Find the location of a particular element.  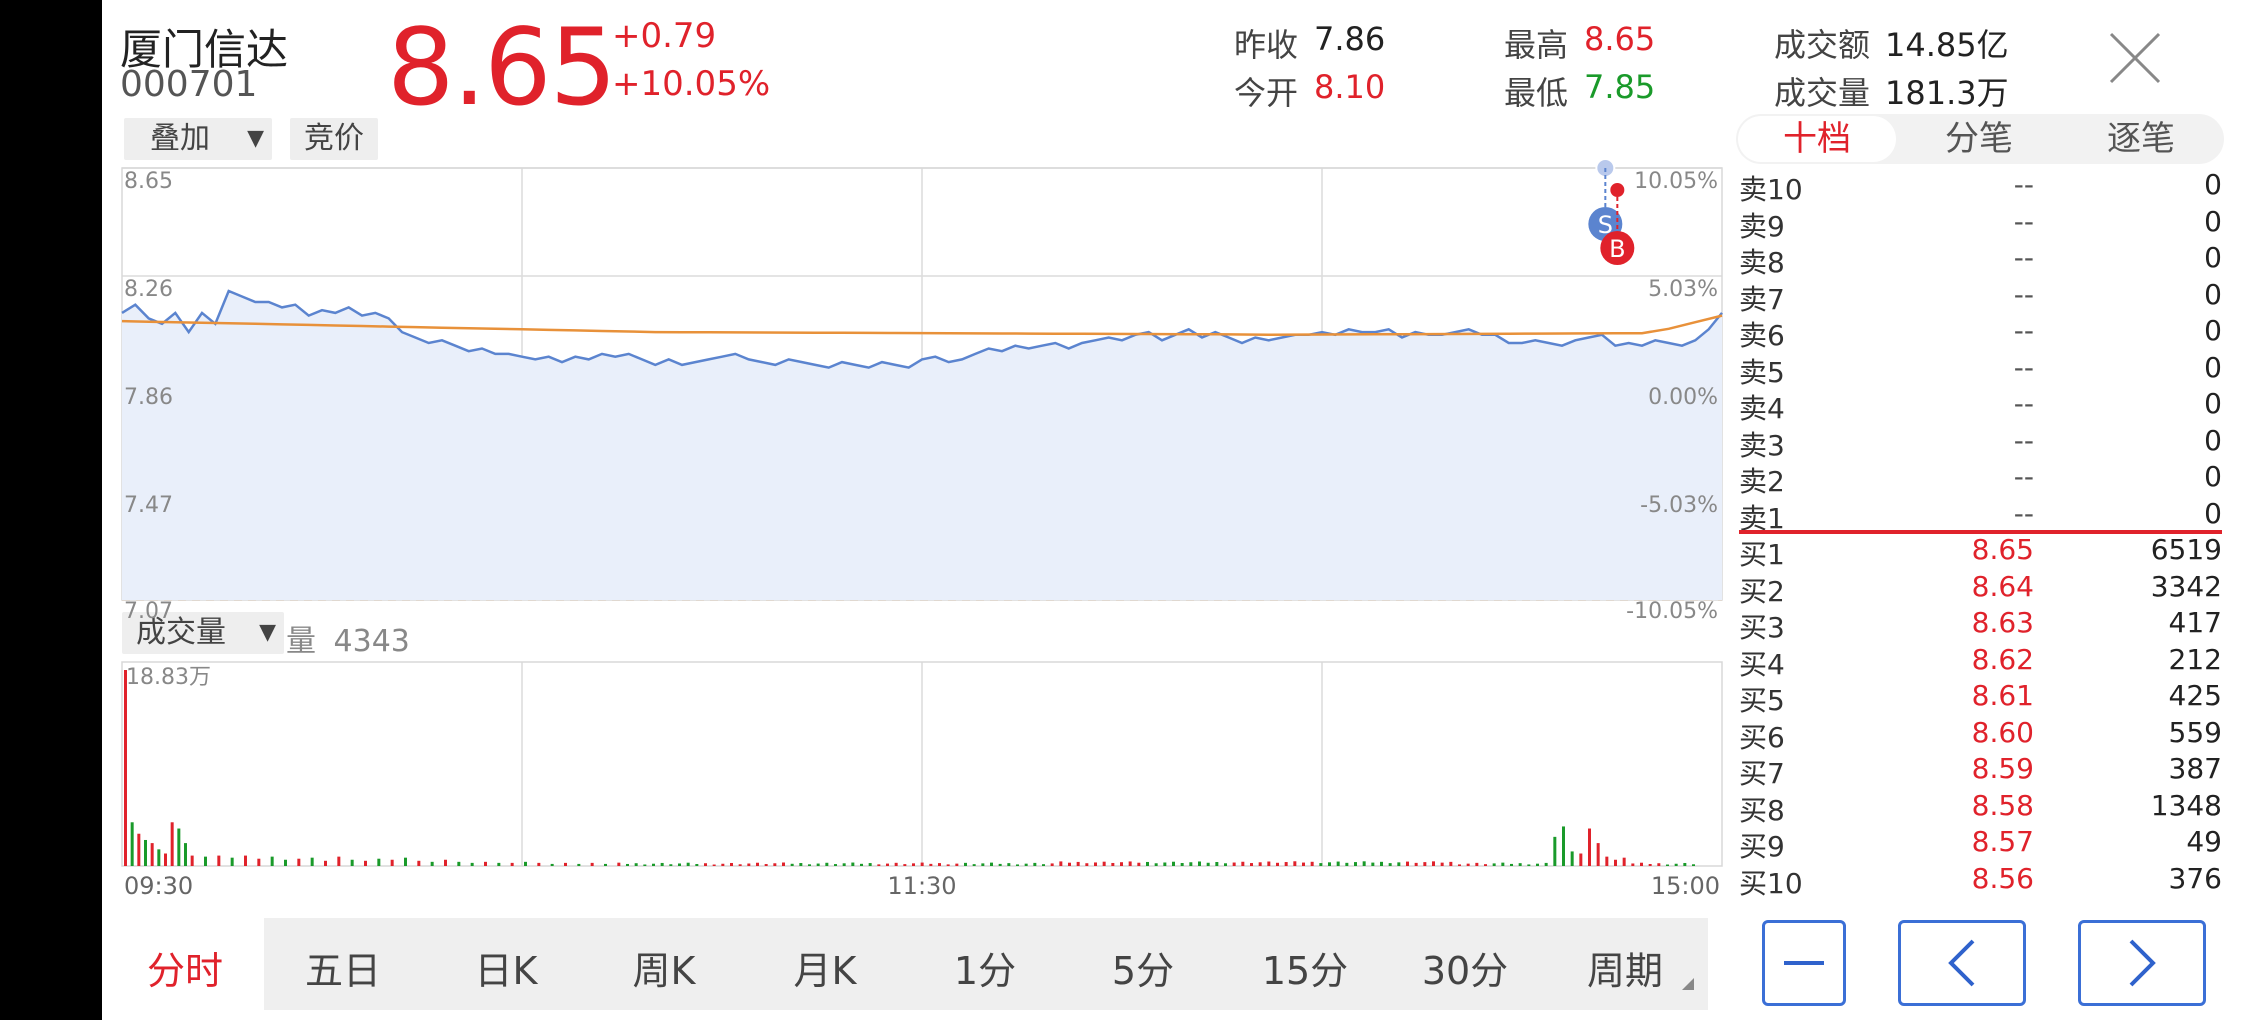

ask-row: 卖9 -- 0 is located at coordinates (1980, 223).